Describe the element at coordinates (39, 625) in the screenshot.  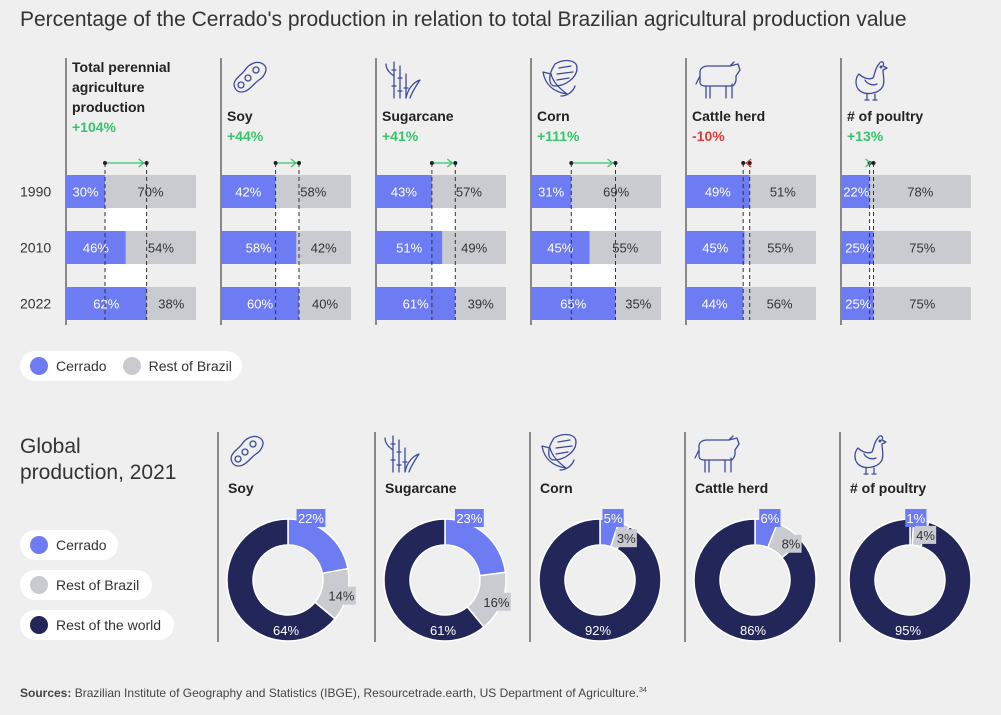
I see `global-legend-swatch-rest-of-world` at that location.